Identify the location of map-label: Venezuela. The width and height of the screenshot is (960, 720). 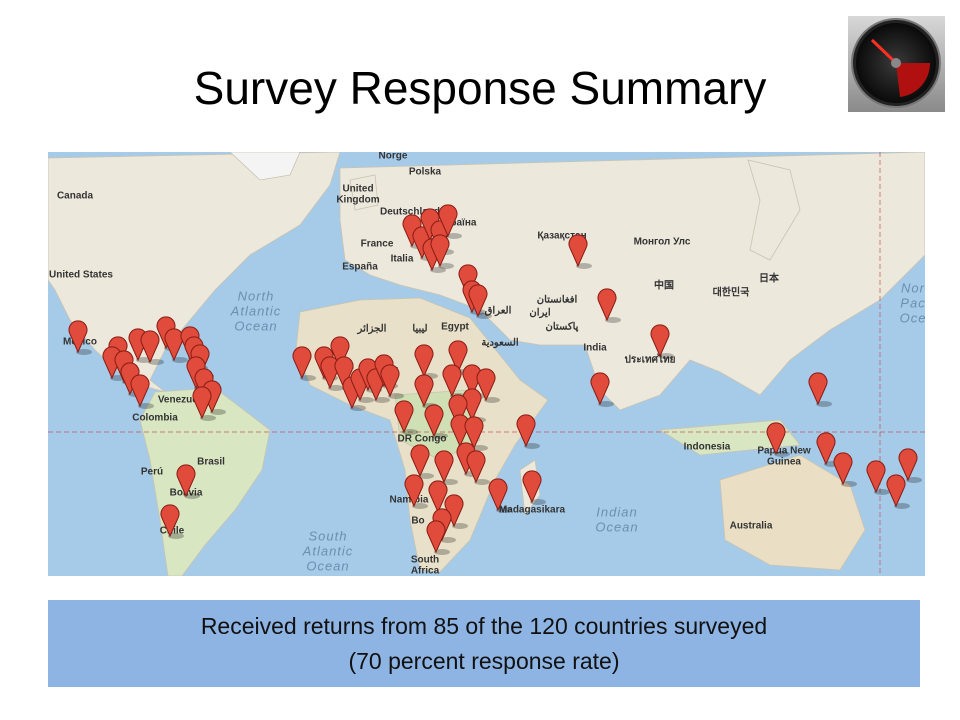
(182, 400).